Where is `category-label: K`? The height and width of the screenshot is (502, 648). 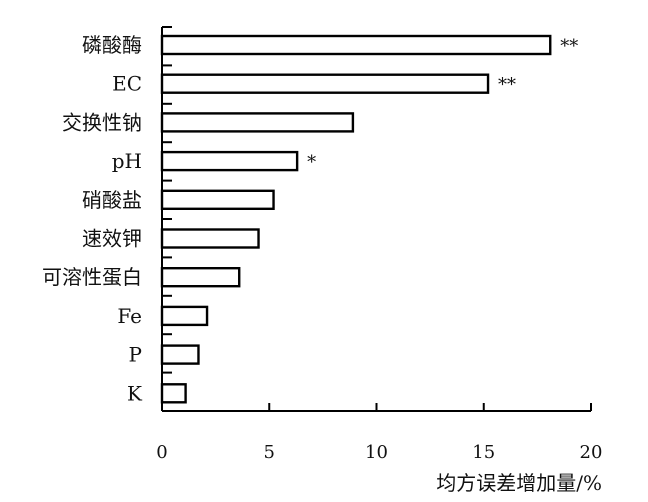
category-label: K is located at coordinates (135, 393).